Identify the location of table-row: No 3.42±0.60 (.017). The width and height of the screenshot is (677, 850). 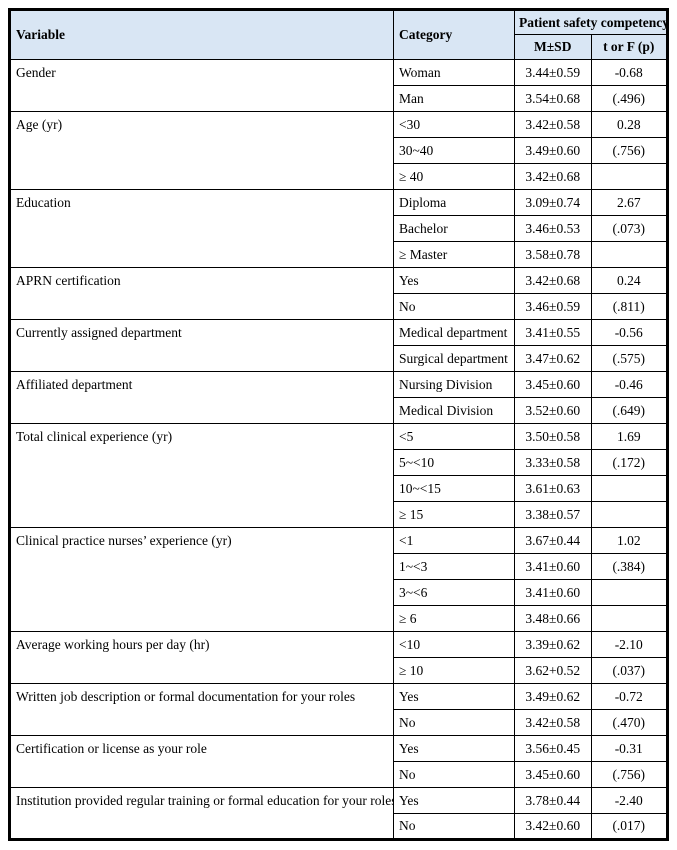
(339, 826).